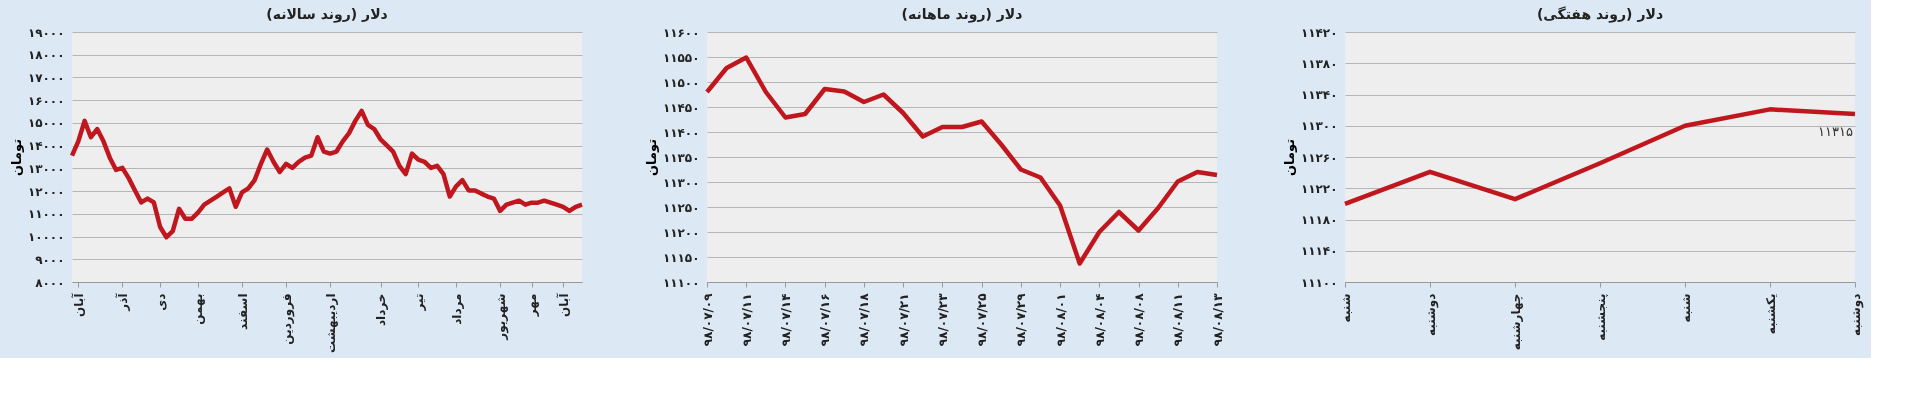  What do you see at coordinates (785, 320) in the screenshot?
I see `x-tick-label: ۹۸/۰۷/۱۴` at bounding box center [785, 320].